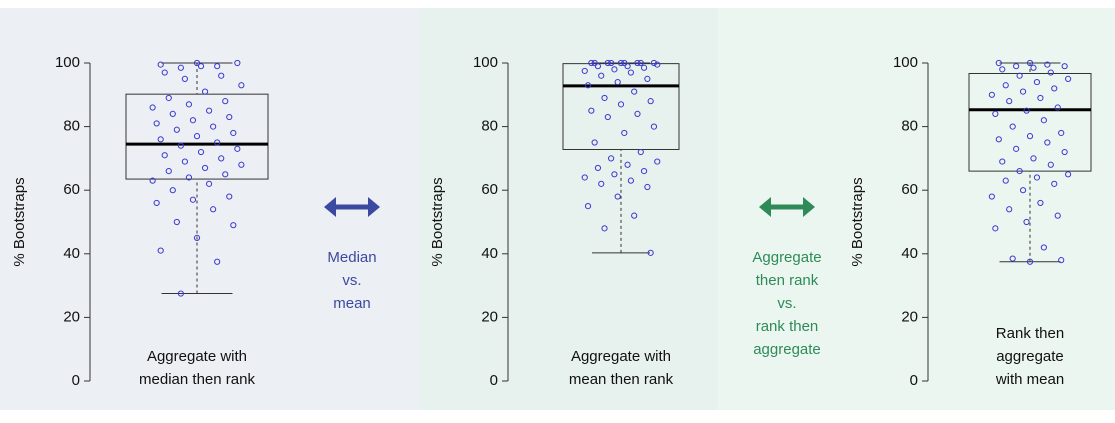 The width and height of the screenshot is (1115, 423). Describe the element at coordinates (786, 303) in the screenshot. I see `comparison-label: vs.` at that location.